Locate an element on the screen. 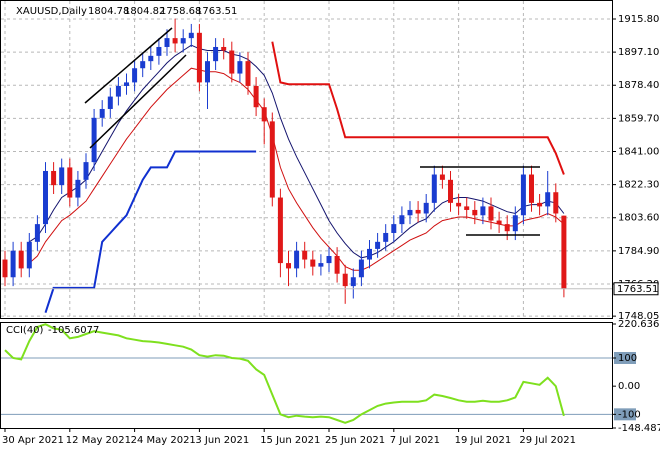  y-tick-label: 1748.05 is located at coordinates (638, 316).